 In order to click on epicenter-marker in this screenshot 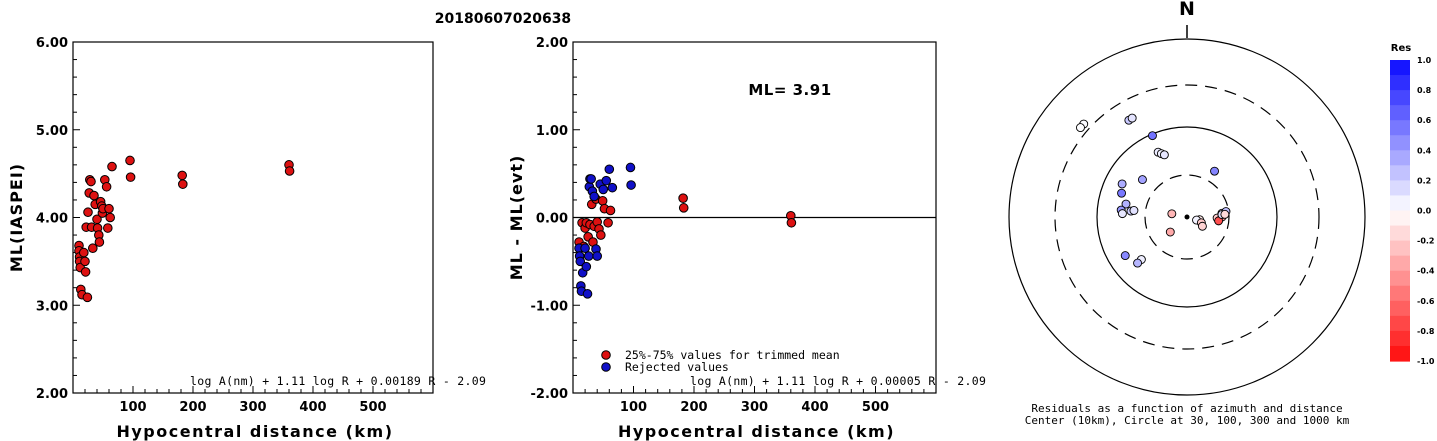, I will do `click(1187, 217)`.